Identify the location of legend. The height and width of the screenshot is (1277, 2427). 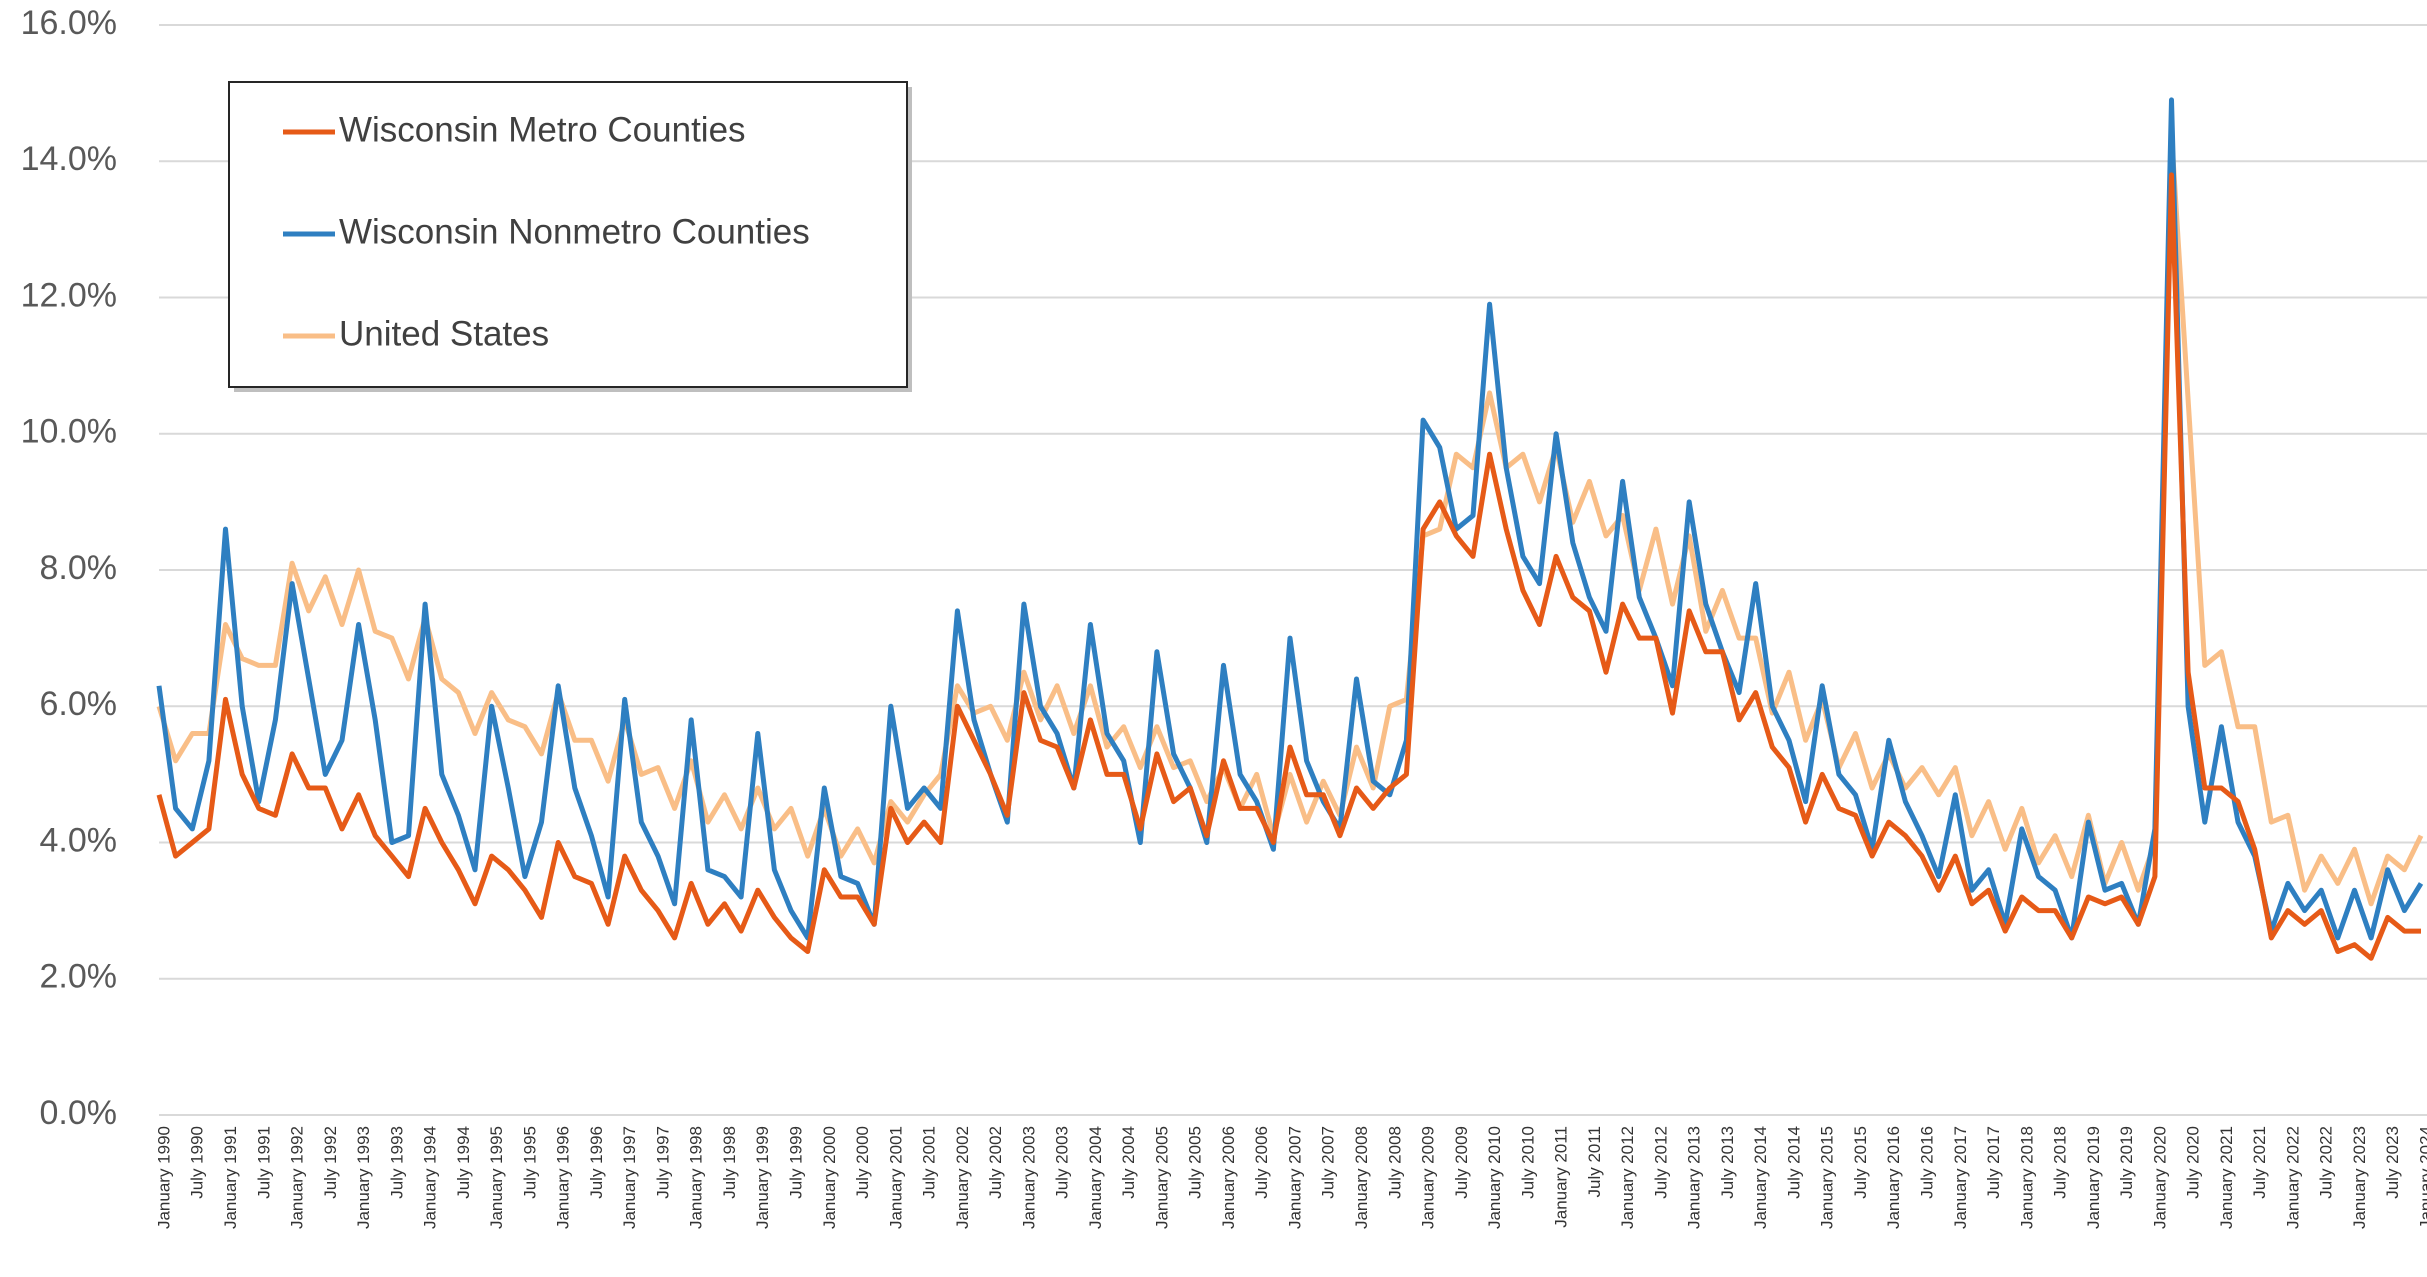
(568, 234).